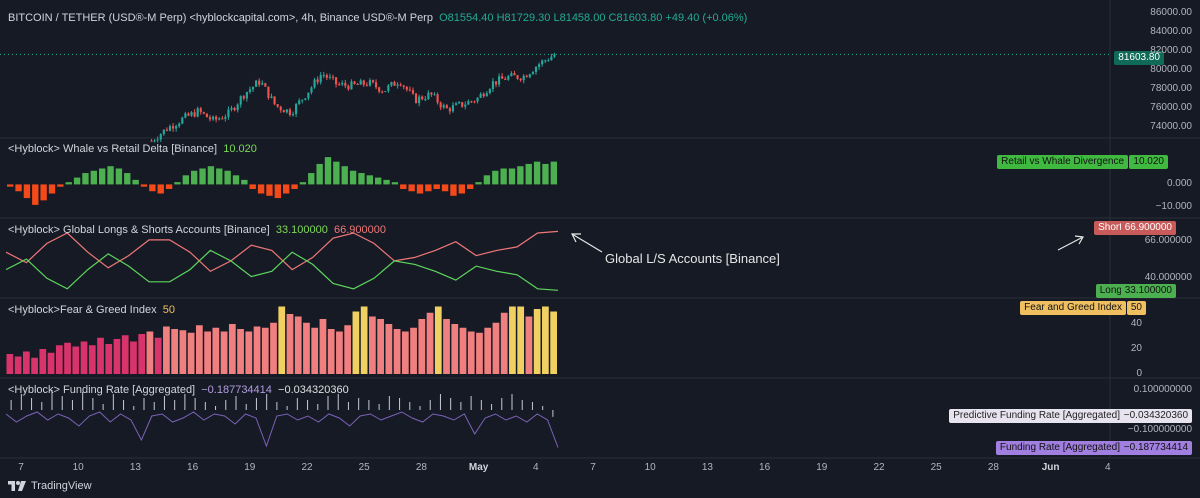  I want to click on time-axis-label: May, so click(478, 467).